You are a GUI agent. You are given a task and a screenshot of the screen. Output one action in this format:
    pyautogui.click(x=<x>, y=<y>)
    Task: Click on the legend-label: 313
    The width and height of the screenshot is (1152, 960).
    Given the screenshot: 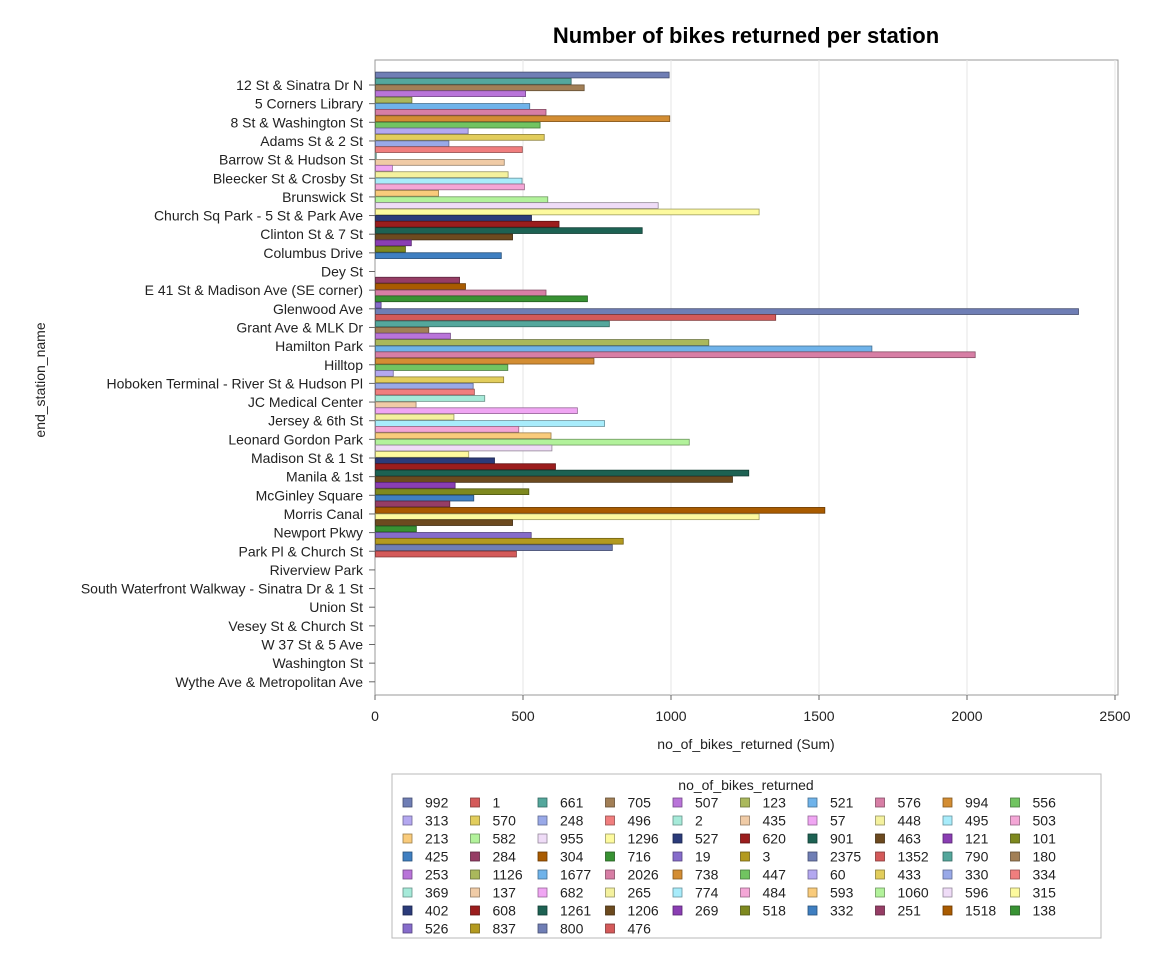 What is the action you would take?
    pyautogui.click(x=437, y=821)
    